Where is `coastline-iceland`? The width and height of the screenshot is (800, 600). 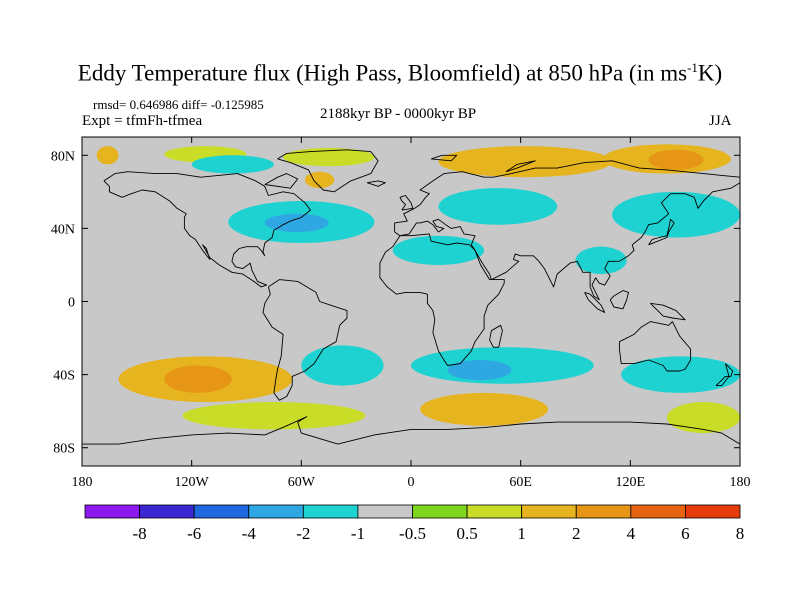
coastline-iceland is located at coordinates (376, 183).